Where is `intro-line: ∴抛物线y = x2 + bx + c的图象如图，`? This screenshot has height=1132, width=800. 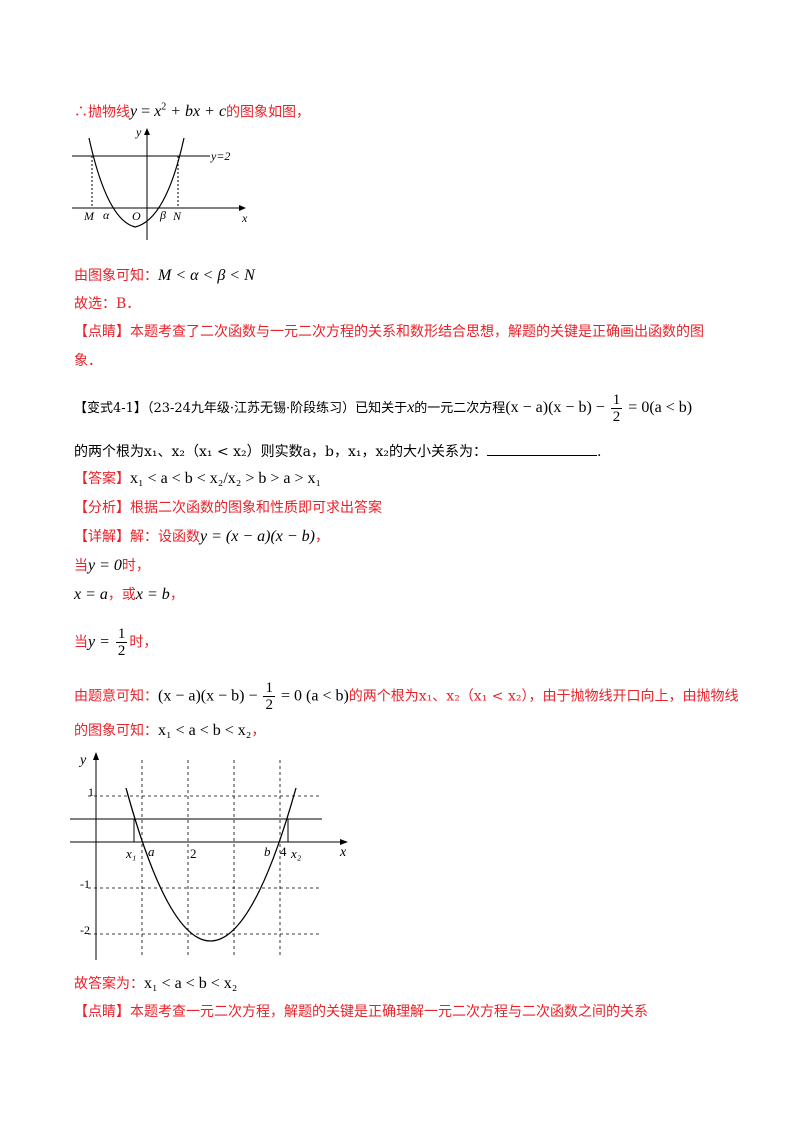 intro-line: ∴抛物线y = x2 + bx + c的图象如图， is located at coordinates (192, 110).